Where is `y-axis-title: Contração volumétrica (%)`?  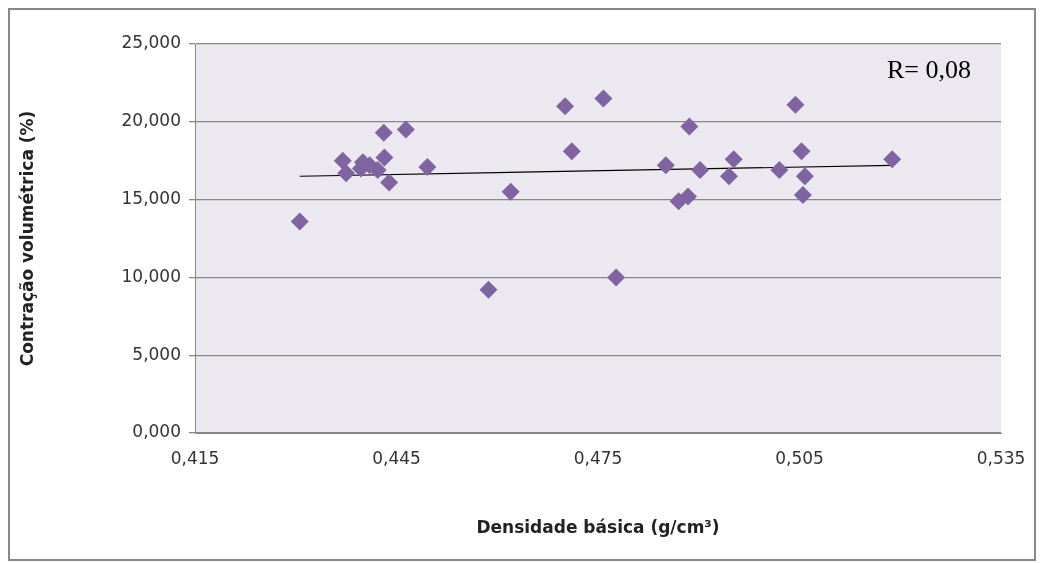
y-axis-title: Contração volumétrica (%) is located at coordinates (26, 238).